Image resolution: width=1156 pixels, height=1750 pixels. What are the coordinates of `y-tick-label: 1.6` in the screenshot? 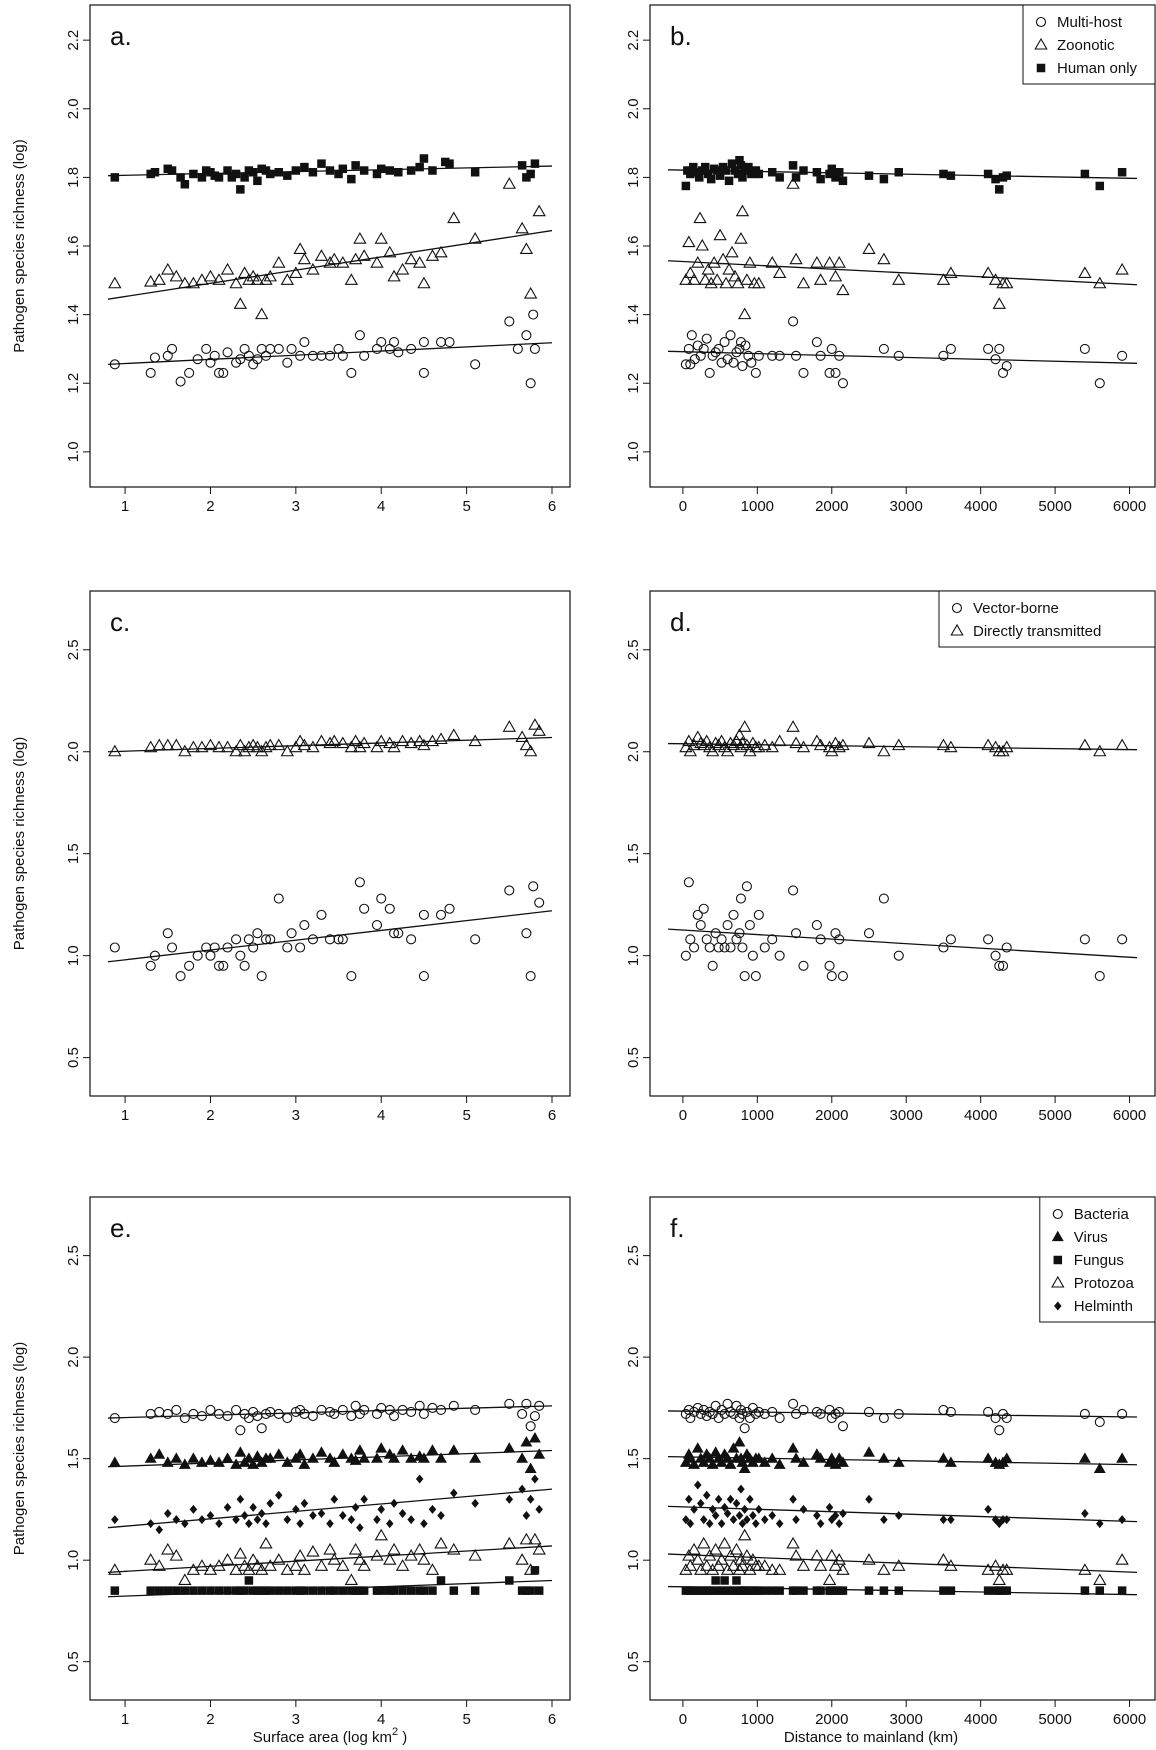 It's located at (73, 246).